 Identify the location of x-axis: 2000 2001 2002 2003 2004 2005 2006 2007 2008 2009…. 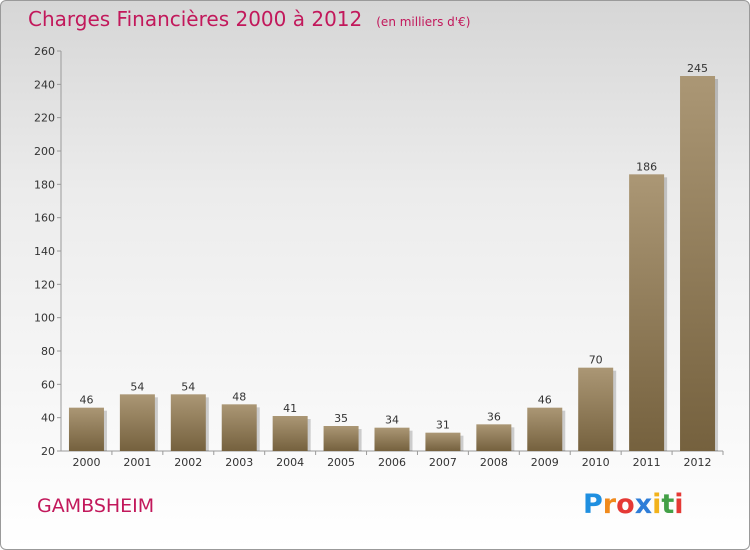
(392, 459).